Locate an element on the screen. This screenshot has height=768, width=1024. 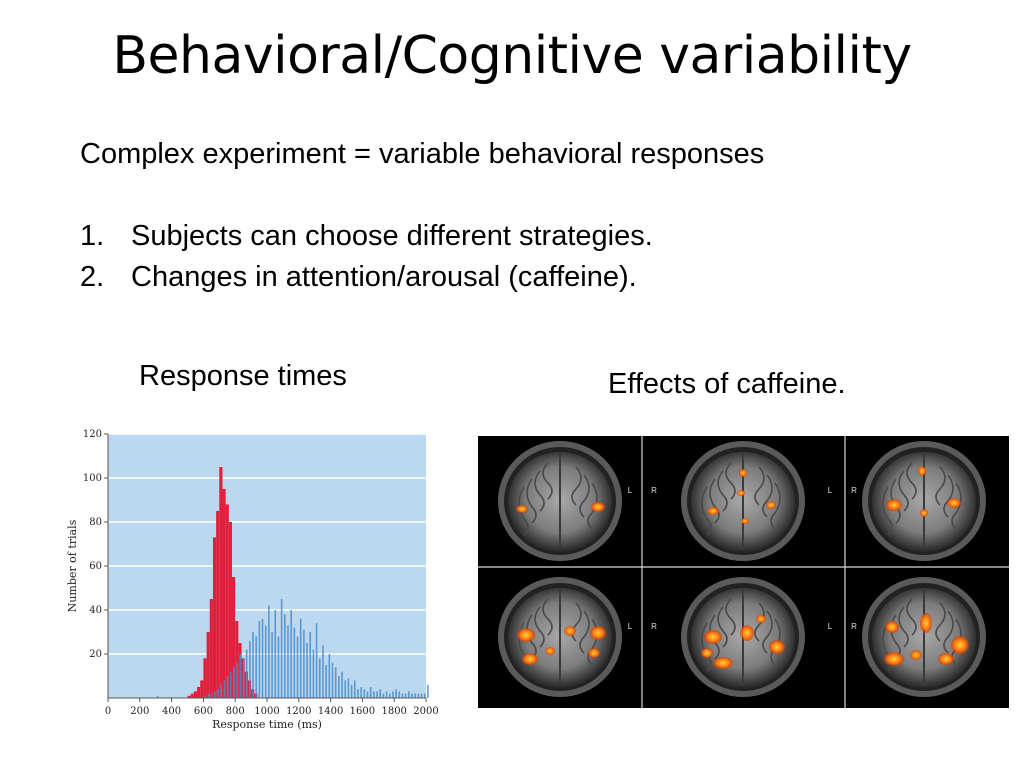
orientation-labels: L R L R L R L R is located at coordinates (742, 558).